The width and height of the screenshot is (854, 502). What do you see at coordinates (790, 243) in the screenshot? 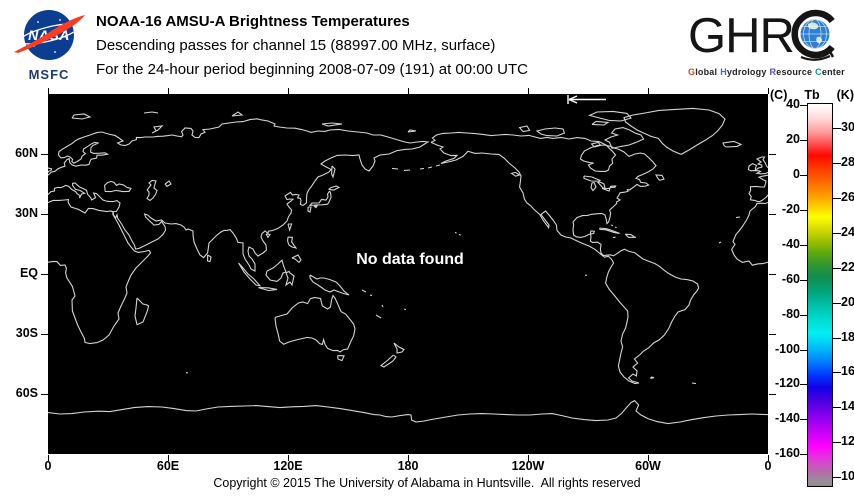
I see `celsius-tick-label: -40` at bounding box center [790, 243].